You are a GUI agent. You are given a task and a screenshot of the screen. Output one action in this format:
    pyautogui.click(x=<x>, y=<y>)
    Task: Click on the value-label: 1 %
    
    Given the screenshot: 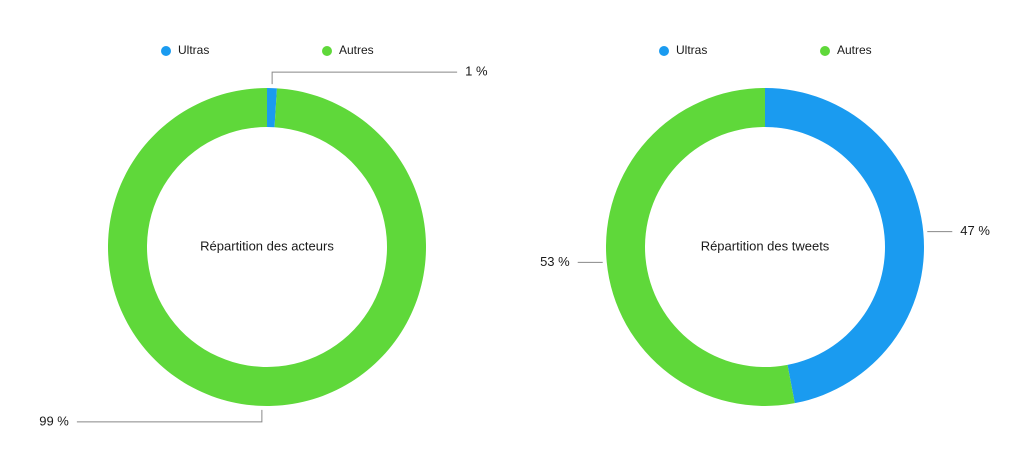 What is the action you would take?
    pyautogui.click(x=476, y=71)
    